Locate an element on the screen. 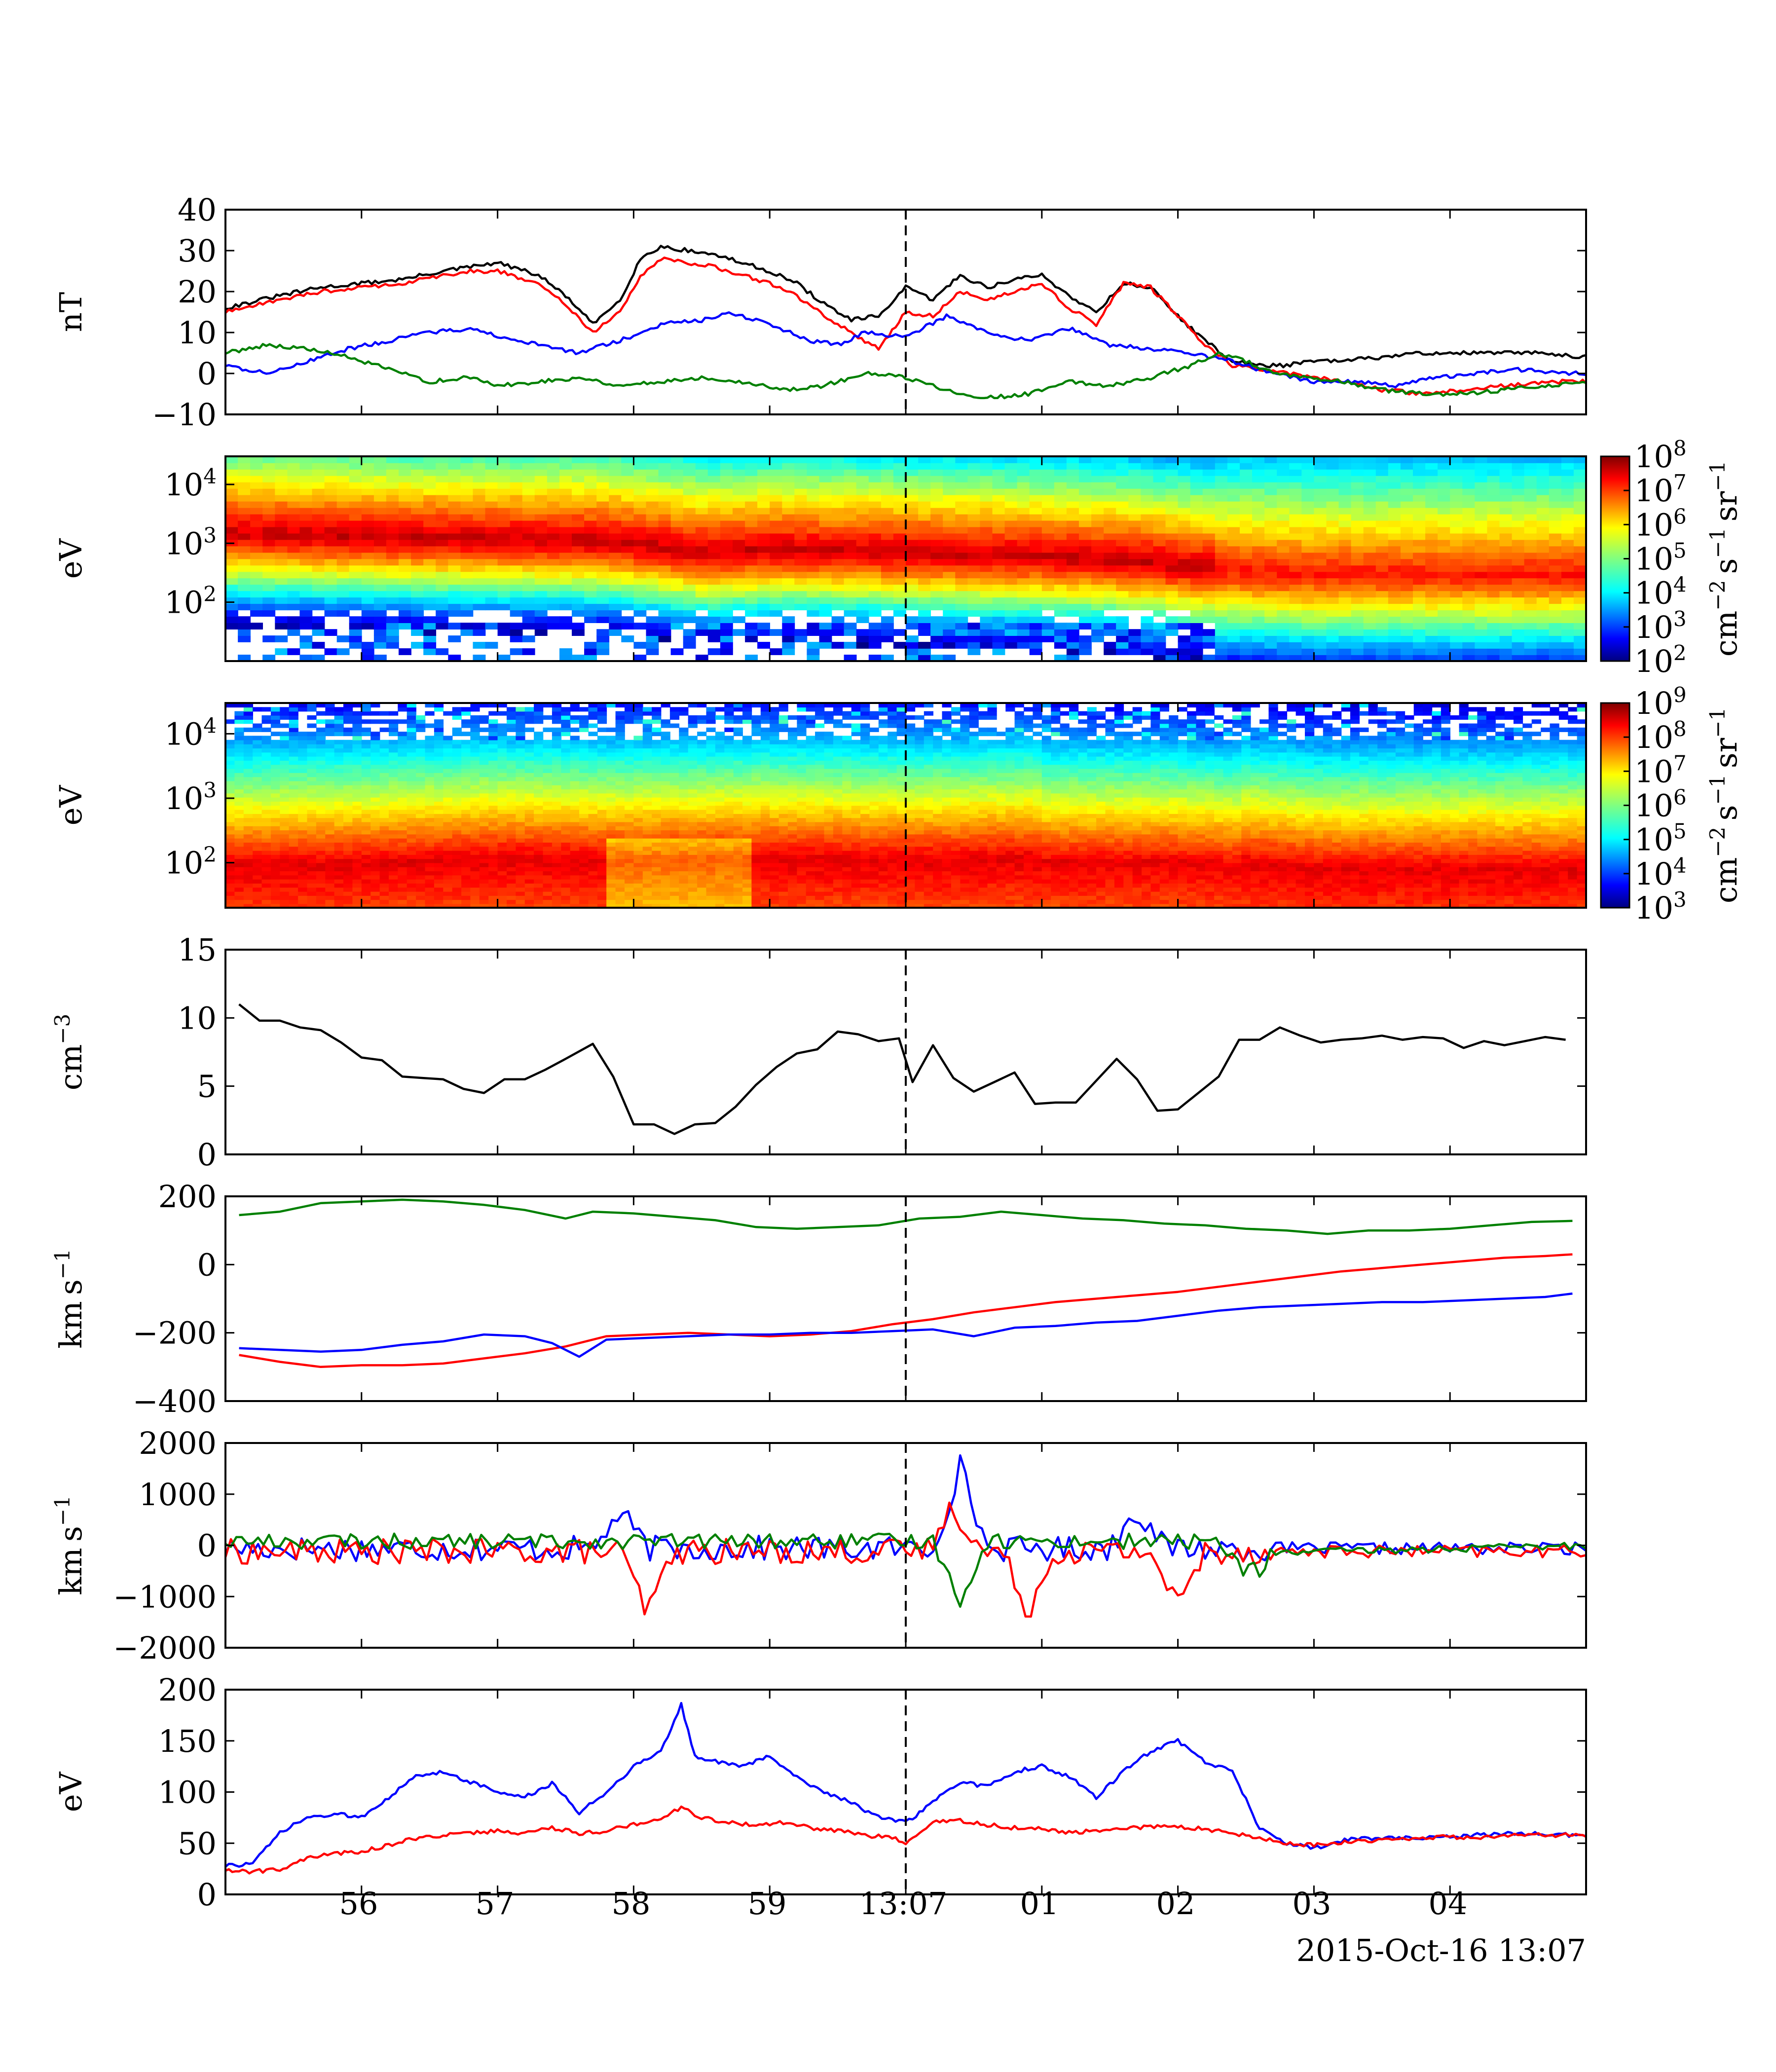 The width and height of the screenshot is (1776, 2072). ion-energy-spectrogram-colorbar-tick-label: 103 is located at coordinates (1661, 626).